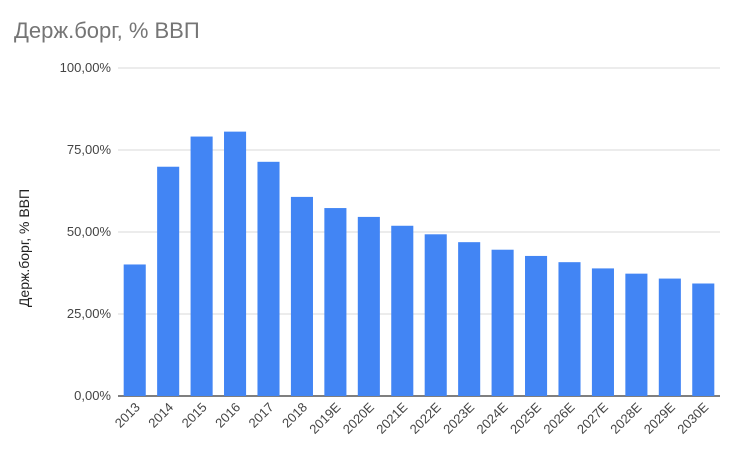 This screenshot has width=735, height=456. What do you see at coordinates (168, 281) in the screenshot?
I see `bar-2014` at bounding box center [168, 281].